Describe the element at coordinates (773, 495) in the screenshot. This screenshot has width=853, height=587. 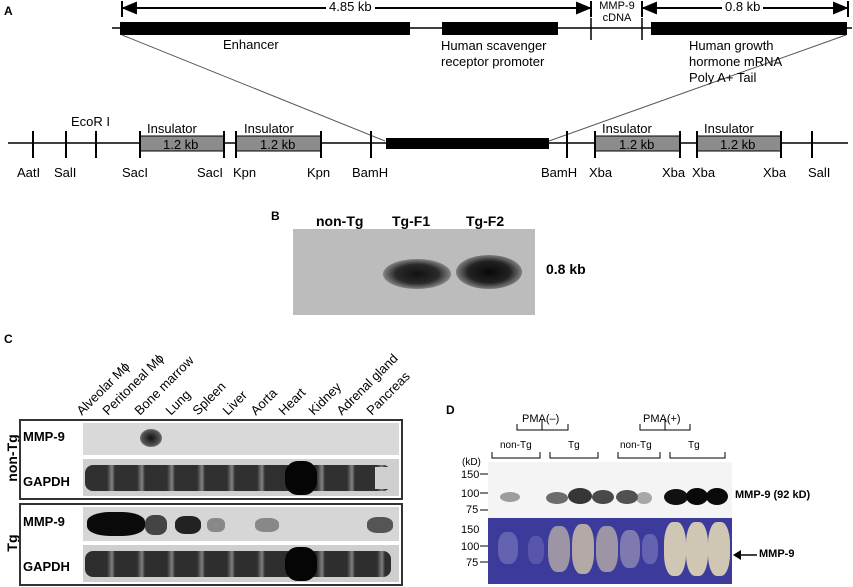
I see `top-band-label: MMP-9 (92 kD)` at that location.